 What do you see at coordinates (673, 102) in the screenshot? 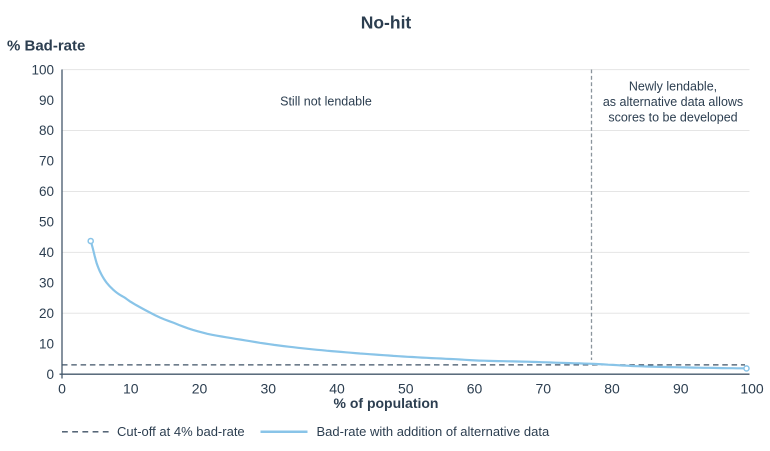
I see `svg-text: as alternative data allows` at bounding box center [673, 102].